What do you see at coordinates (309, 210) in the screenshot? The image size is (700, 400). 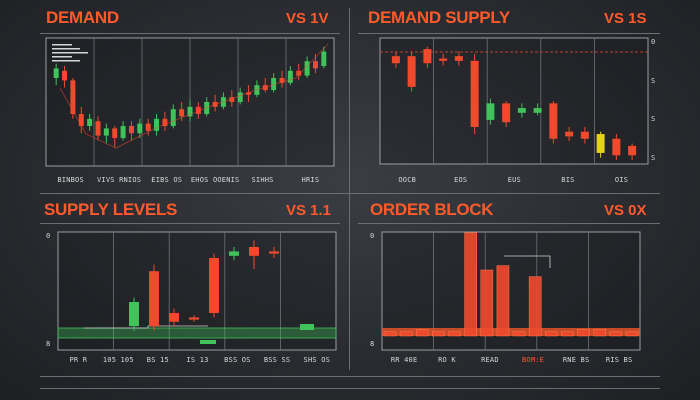 I see `panel-subtitle: VS 1.1` at bounding box center [309, 210].